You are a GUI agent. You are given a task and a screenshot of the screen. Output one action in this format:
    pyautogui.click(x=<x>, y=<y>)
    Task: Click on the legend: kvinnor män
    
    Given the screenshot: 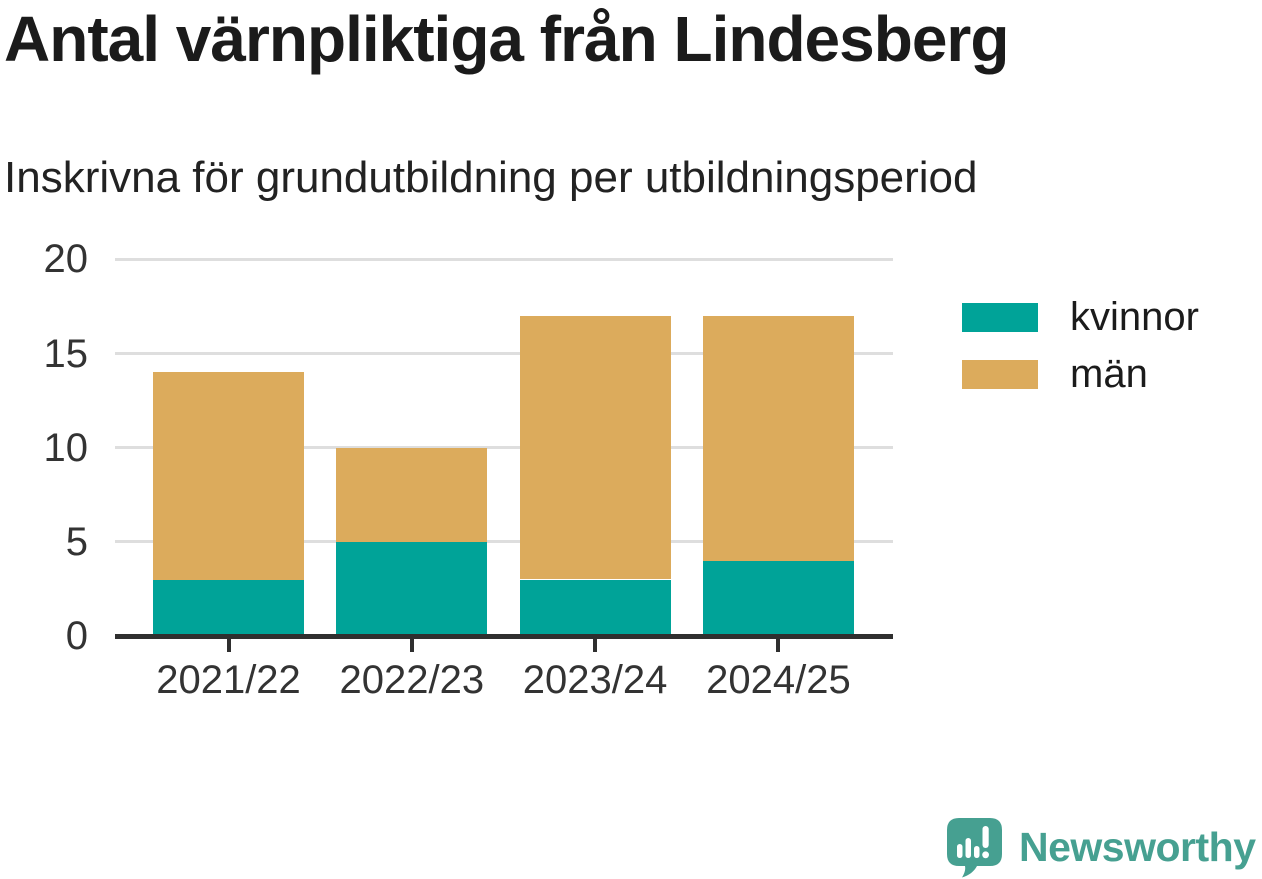 What is the action you would take?
    pyautogui.click(x=1080, y=356)
    